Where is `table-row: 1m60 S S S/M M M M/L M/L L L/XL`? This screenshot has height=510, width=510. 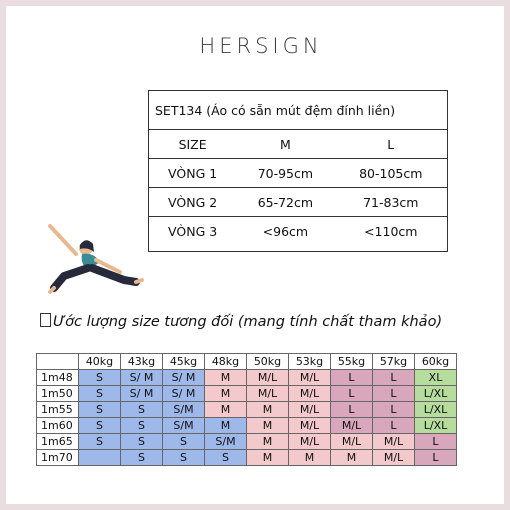
table-row: 1m60 S S S/M M M M/L M/L L L/XL is located at coordinates (246, 425).